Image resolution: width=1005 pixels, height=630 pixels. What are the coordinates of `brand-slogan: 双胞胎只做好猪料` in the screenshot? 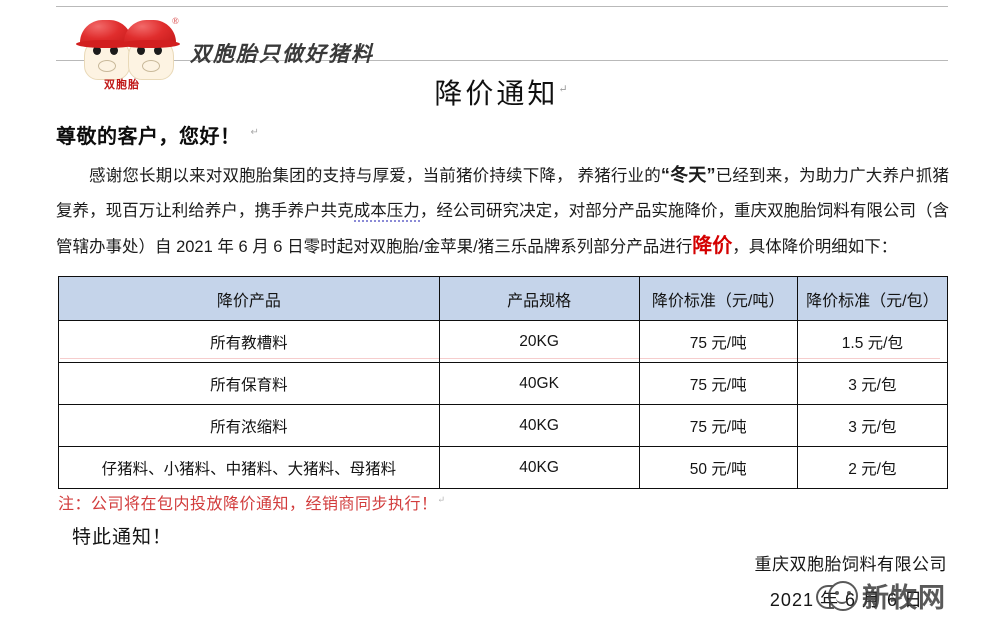 It's located at (282, 53).